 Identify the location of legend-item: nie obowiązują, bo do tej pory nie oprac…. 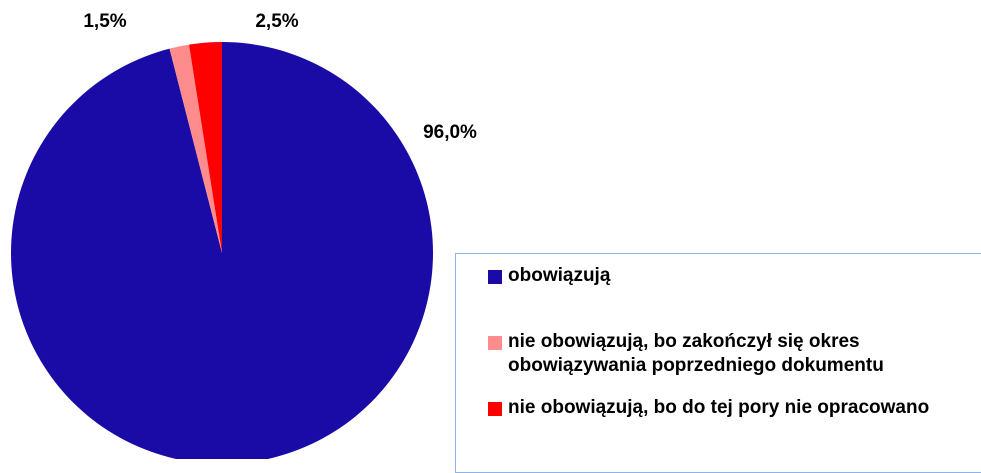
(722, 408).